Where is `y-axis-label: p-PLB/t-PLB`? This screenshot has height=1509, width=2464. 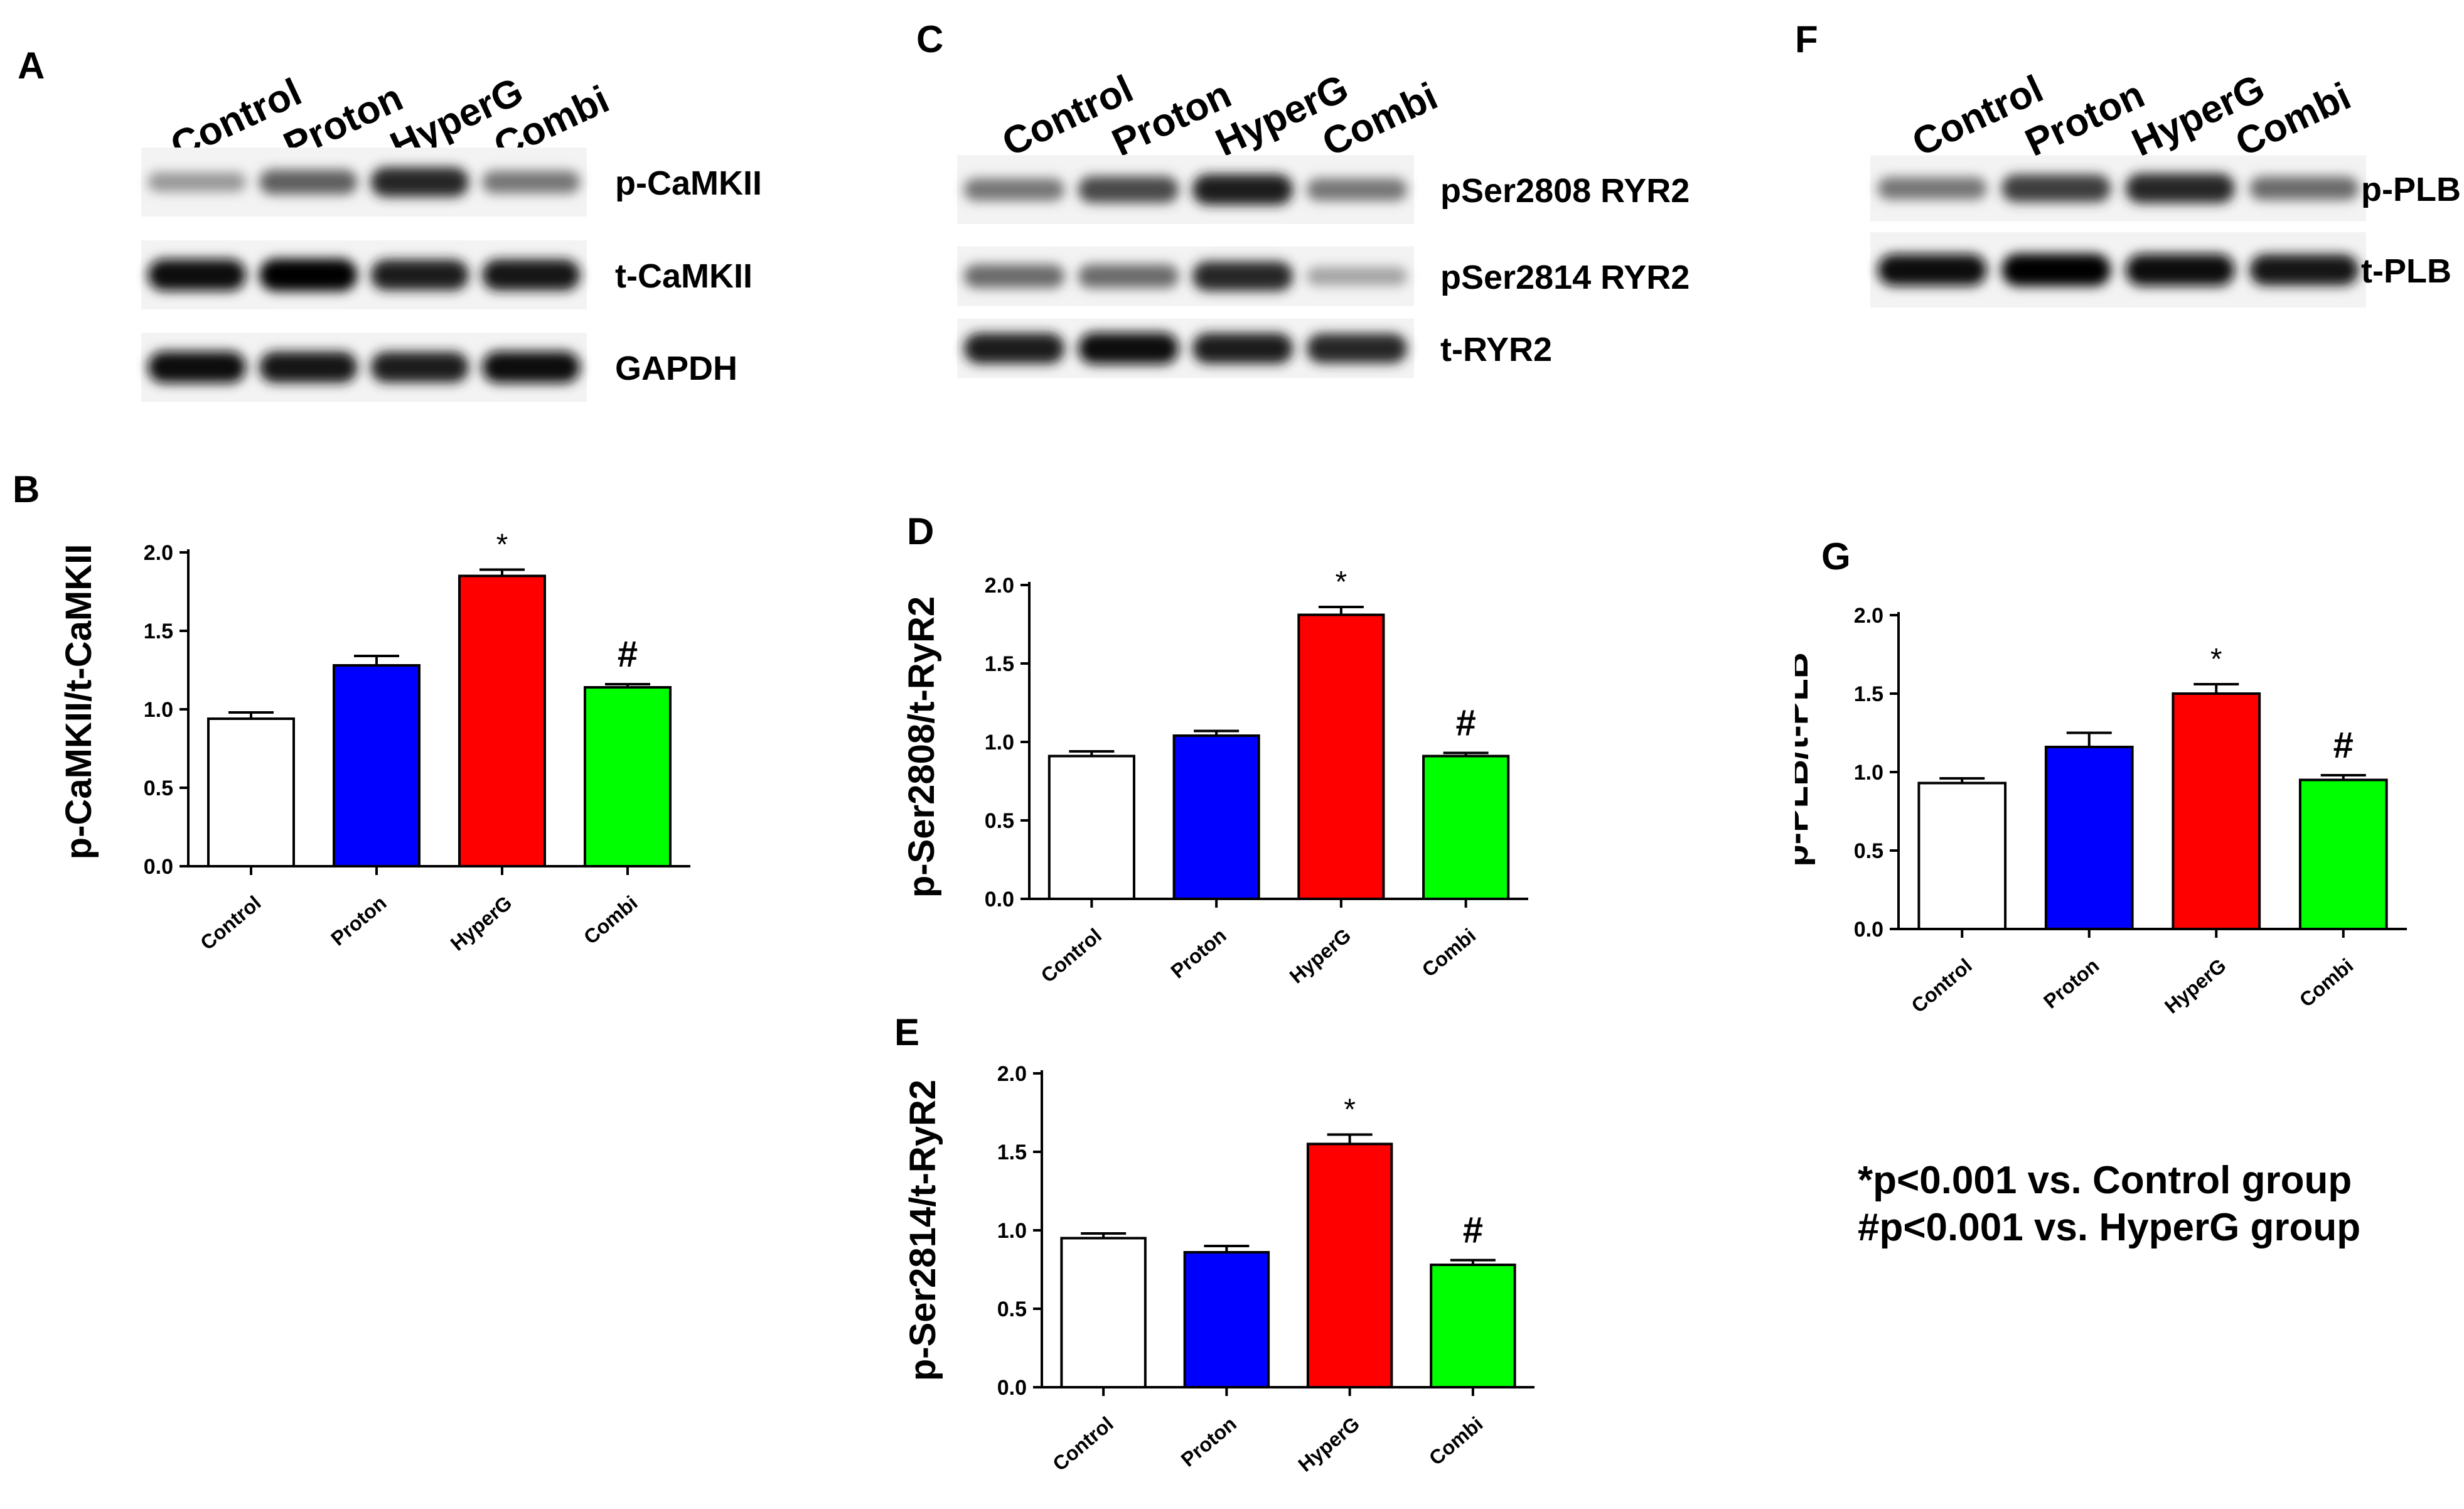 y-axis-label: p-PLB/t-PLB is located at coordinates (1806, 759).